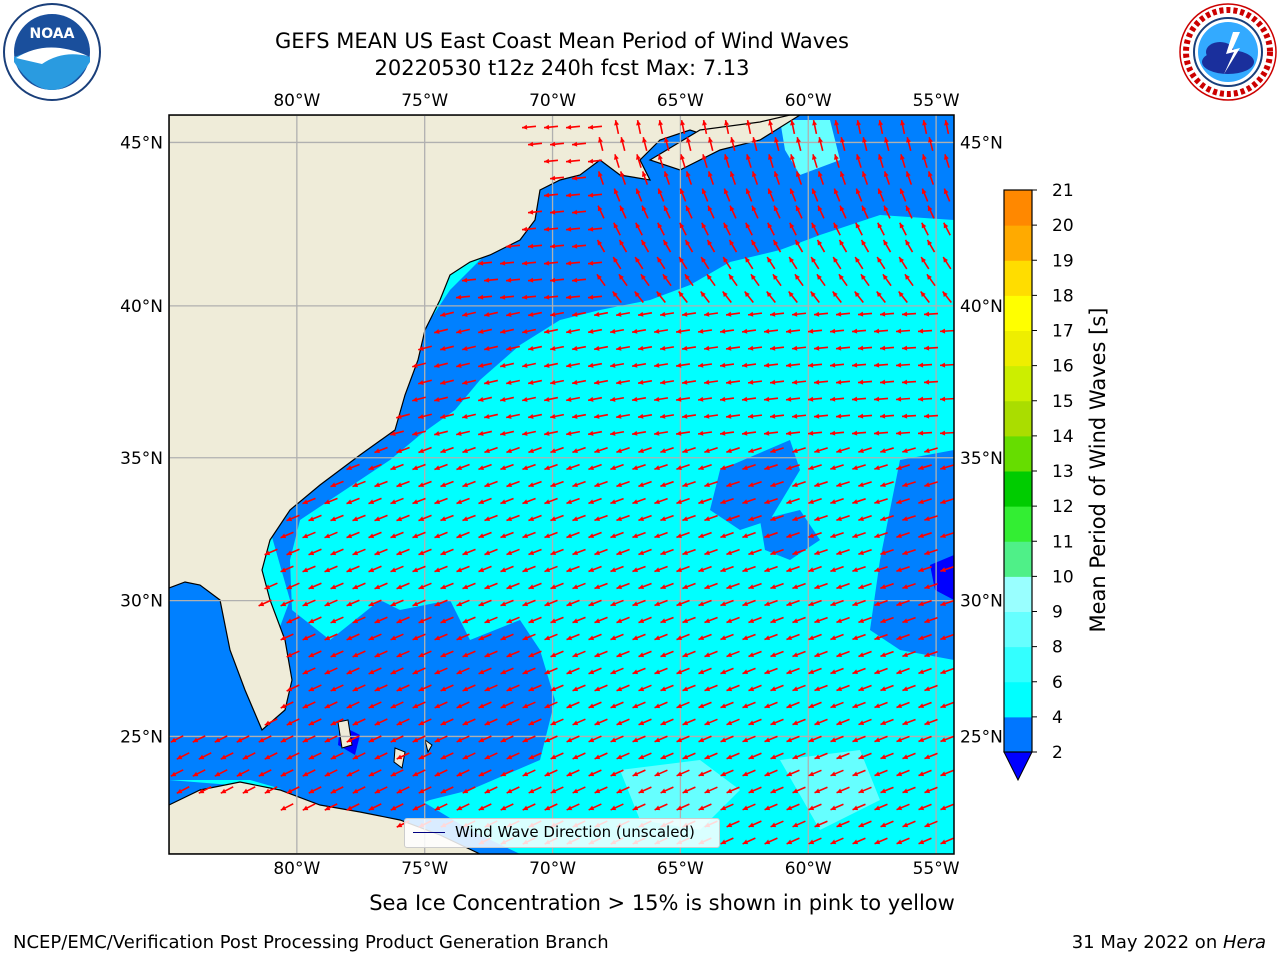 The height and width of the screenshot is (960, 1280). I want to click on lat-label-left: 35°N, so click(141, 459).